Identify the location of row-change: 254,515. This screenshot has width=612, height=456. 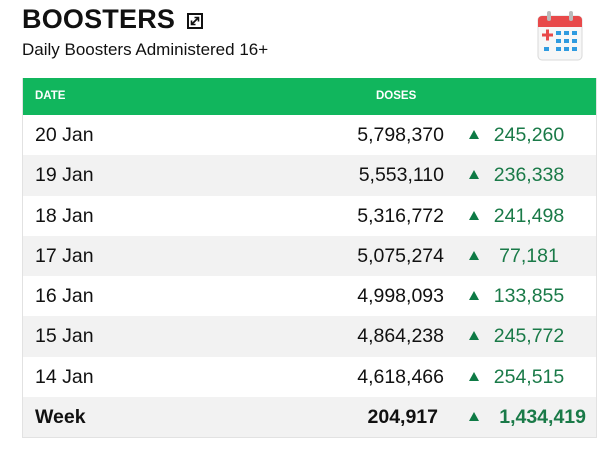
(529, 376).